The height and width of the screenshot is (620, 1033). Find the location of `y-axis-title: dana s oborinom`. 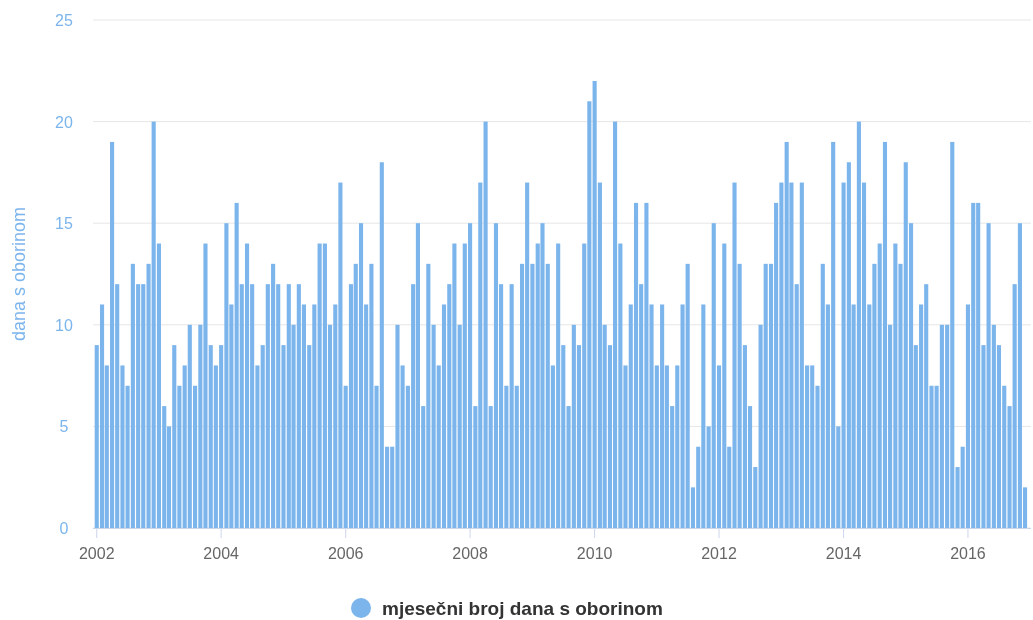

y-axis-title: dana s oborinom is located at coordinates (19, 274).